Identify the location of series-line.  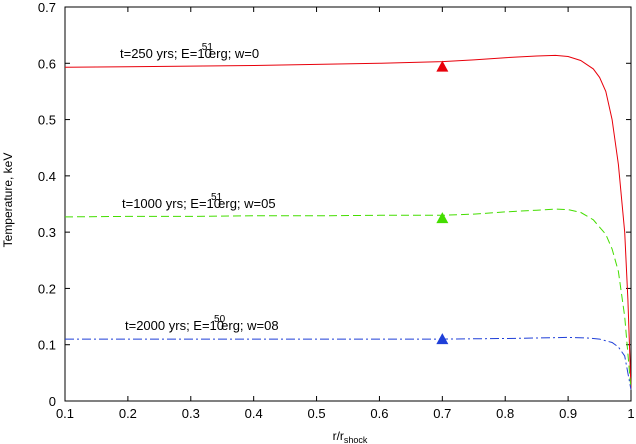
(348, 363).